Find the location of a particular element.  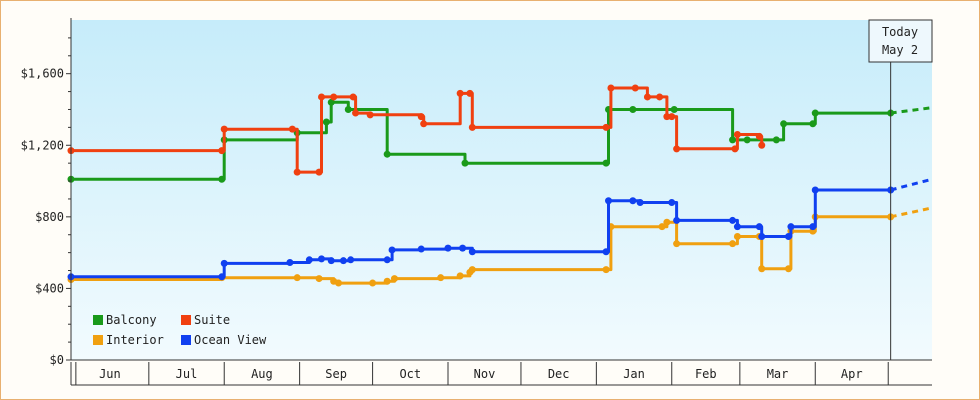

y-tick-label: $1,200 is located at coordinates (42, 145).